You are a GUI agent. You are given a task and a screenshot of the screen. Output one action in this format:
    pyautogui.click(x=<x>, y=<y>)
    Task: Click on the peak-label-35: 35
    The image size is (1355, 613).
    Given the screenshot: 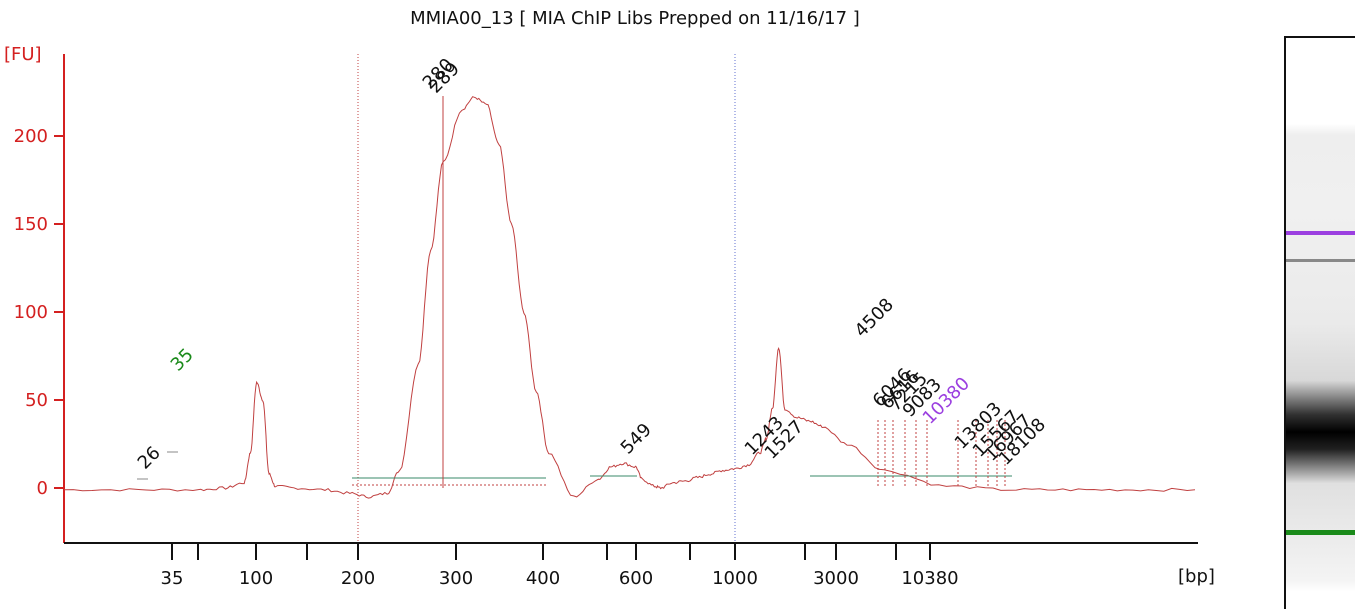 What is the action you would take?
    pyautogui.click(x=182, y=359)
    